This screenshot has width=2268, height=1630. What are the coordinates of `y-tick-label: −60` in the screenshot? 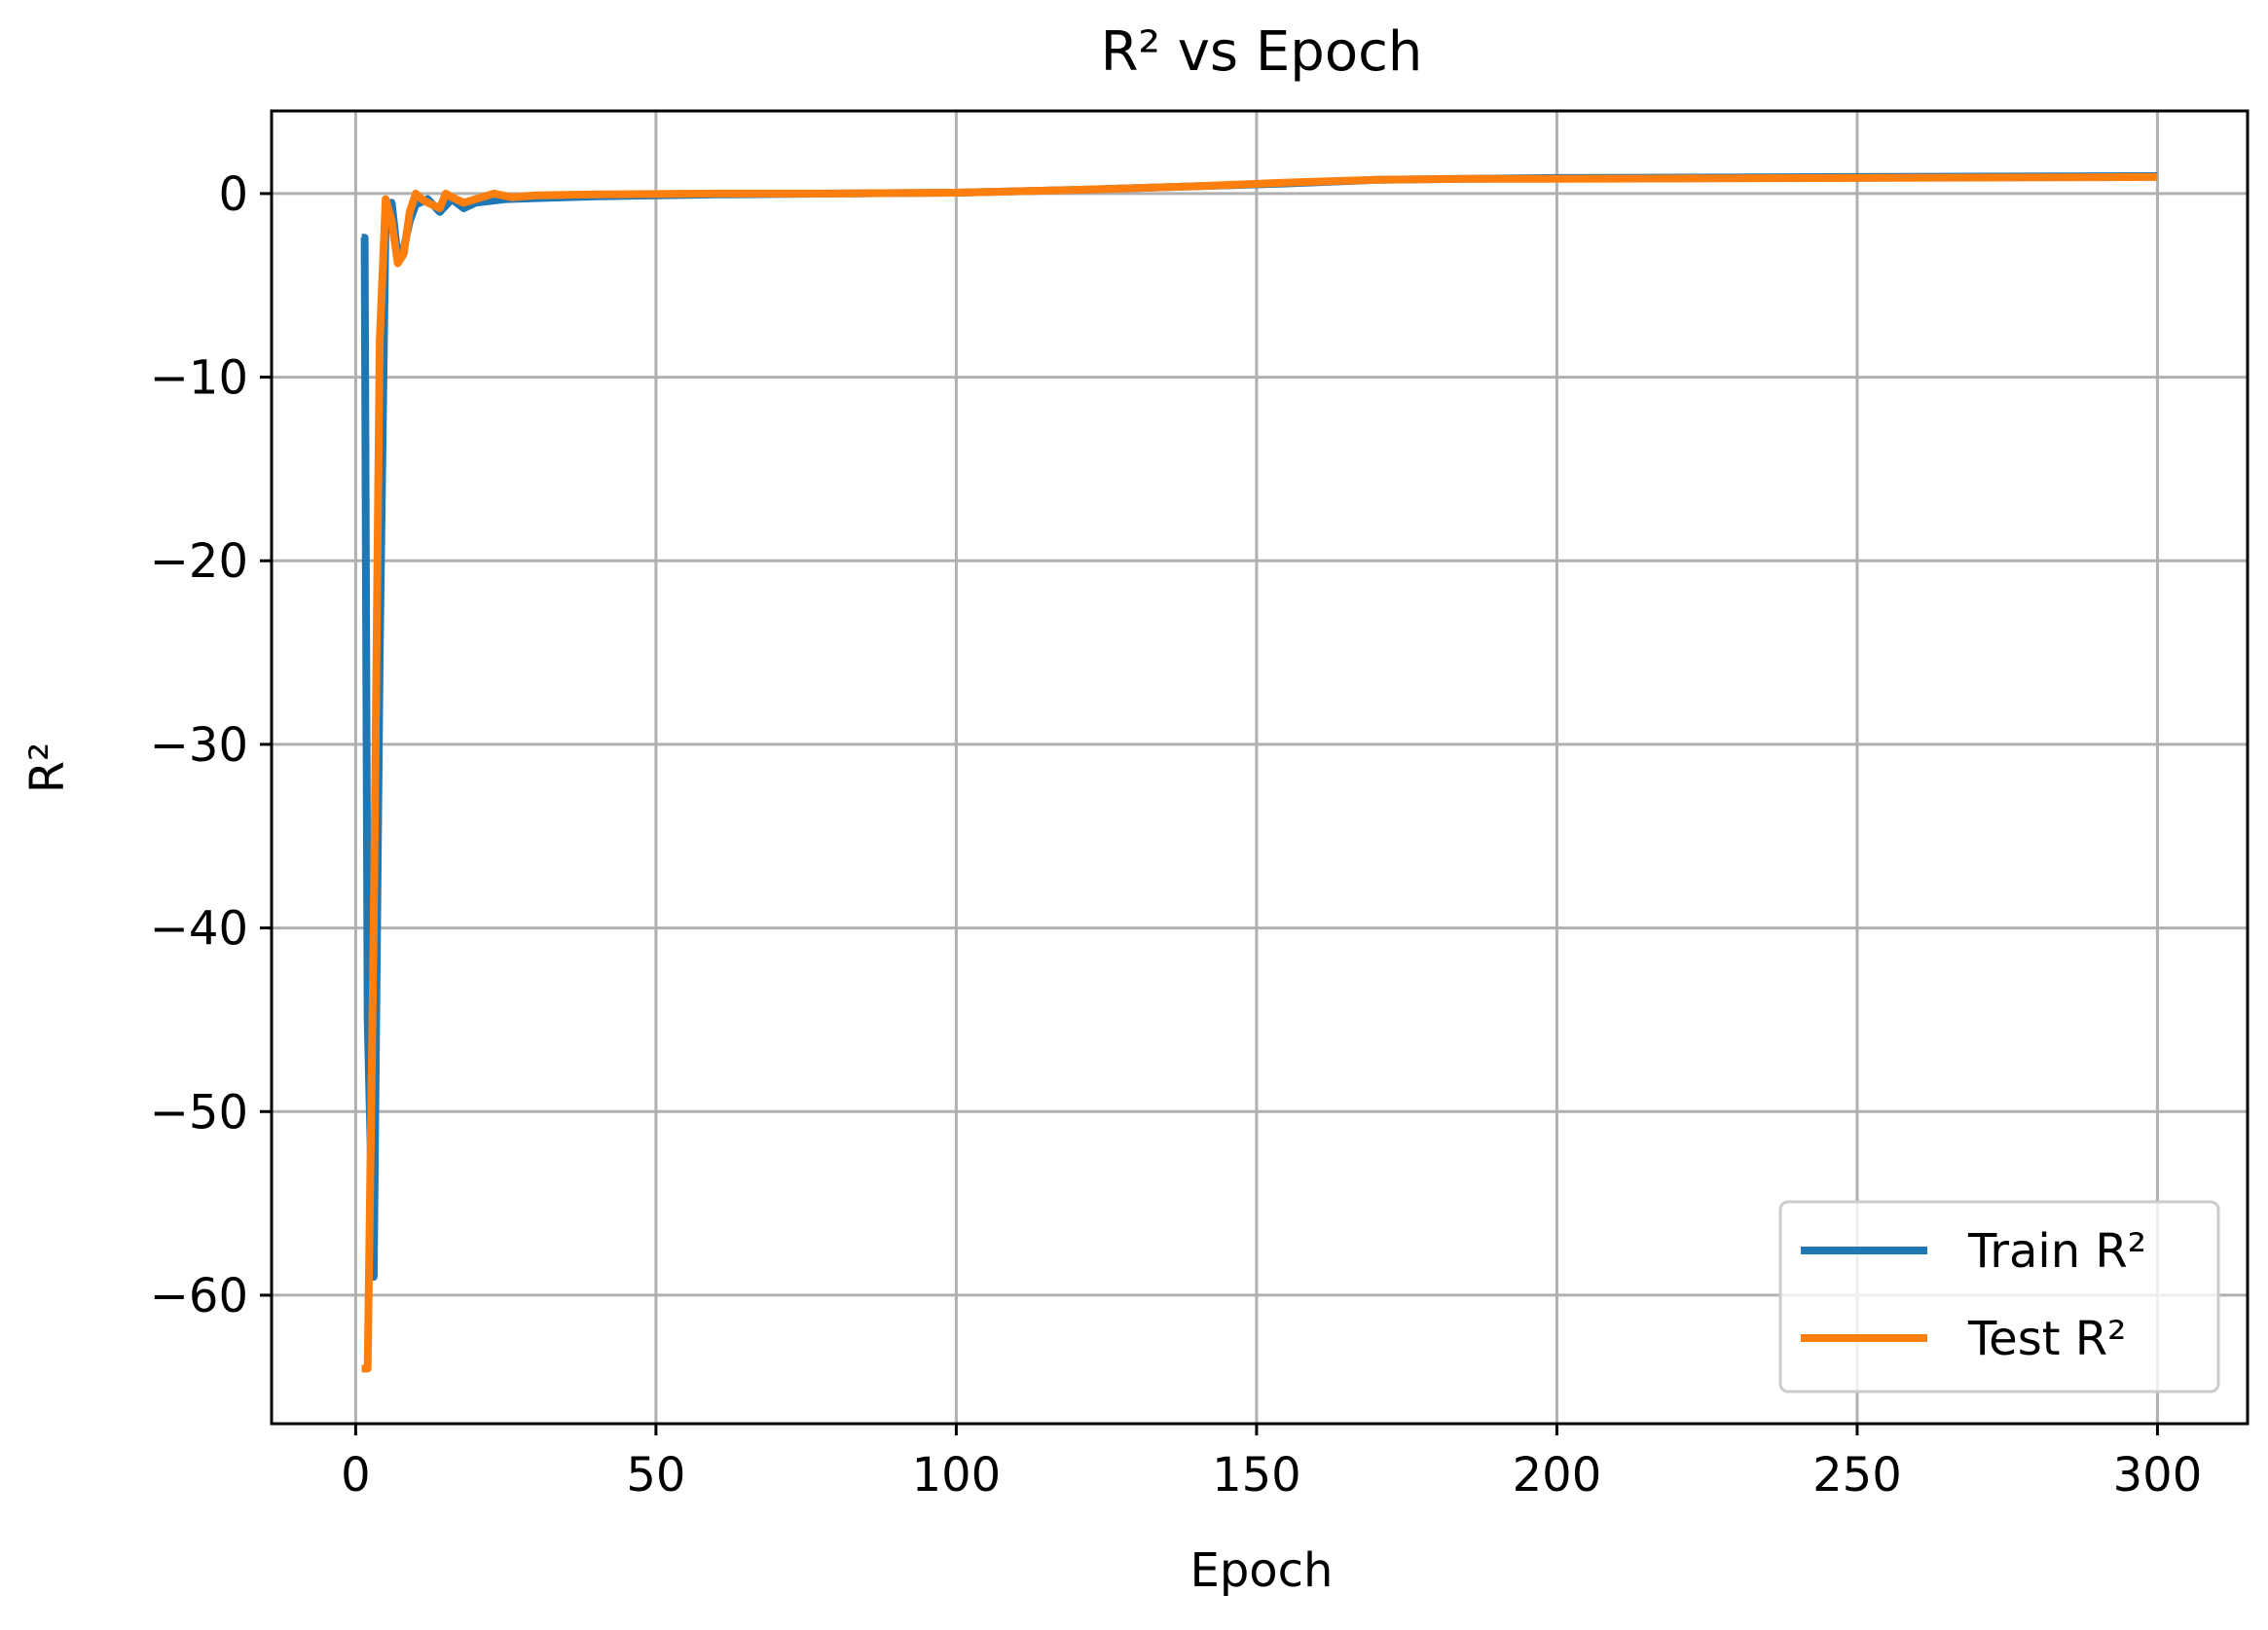 It's located at (199, 1296).